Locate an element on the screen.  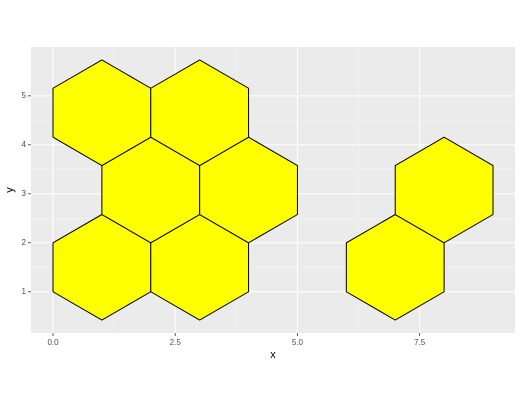
y-tick-label: 2 is located at coordinates (24, 242).